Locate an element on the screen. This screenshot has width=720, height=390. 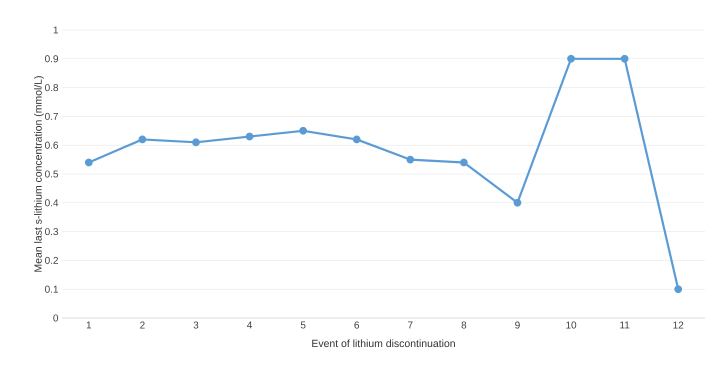
y-tick-label: 0.3 is located at coordinates (51, 232).